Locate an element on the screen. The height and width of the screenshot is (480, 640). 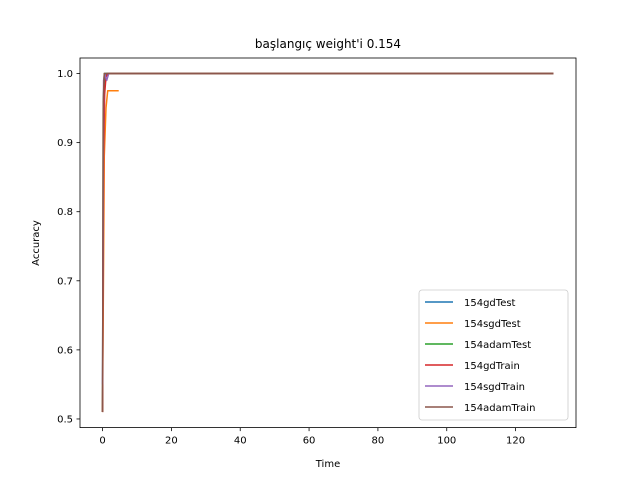
y-tick-label: 0.9 is located at coordinates (65, 143).